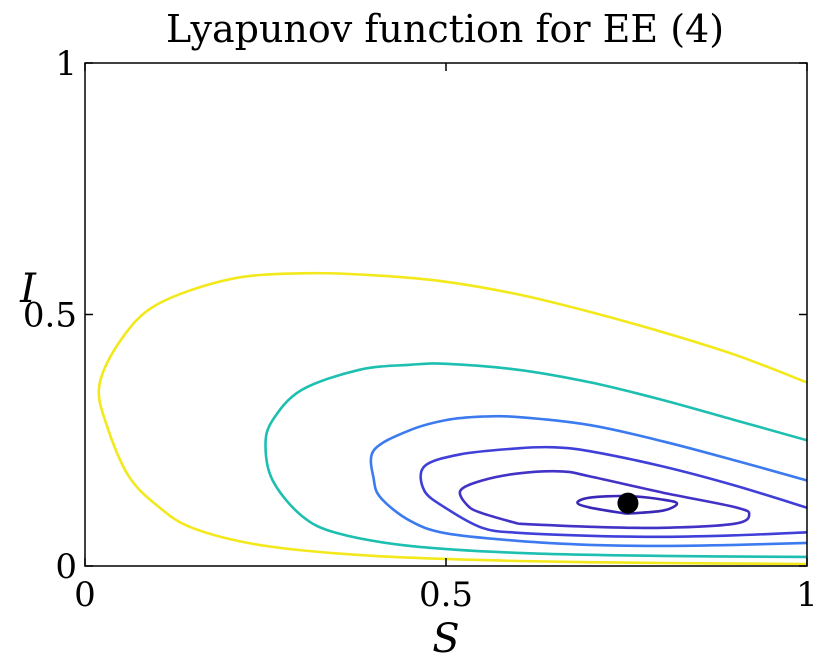  I want to click on equilibrium-layer, so click(628, 503).